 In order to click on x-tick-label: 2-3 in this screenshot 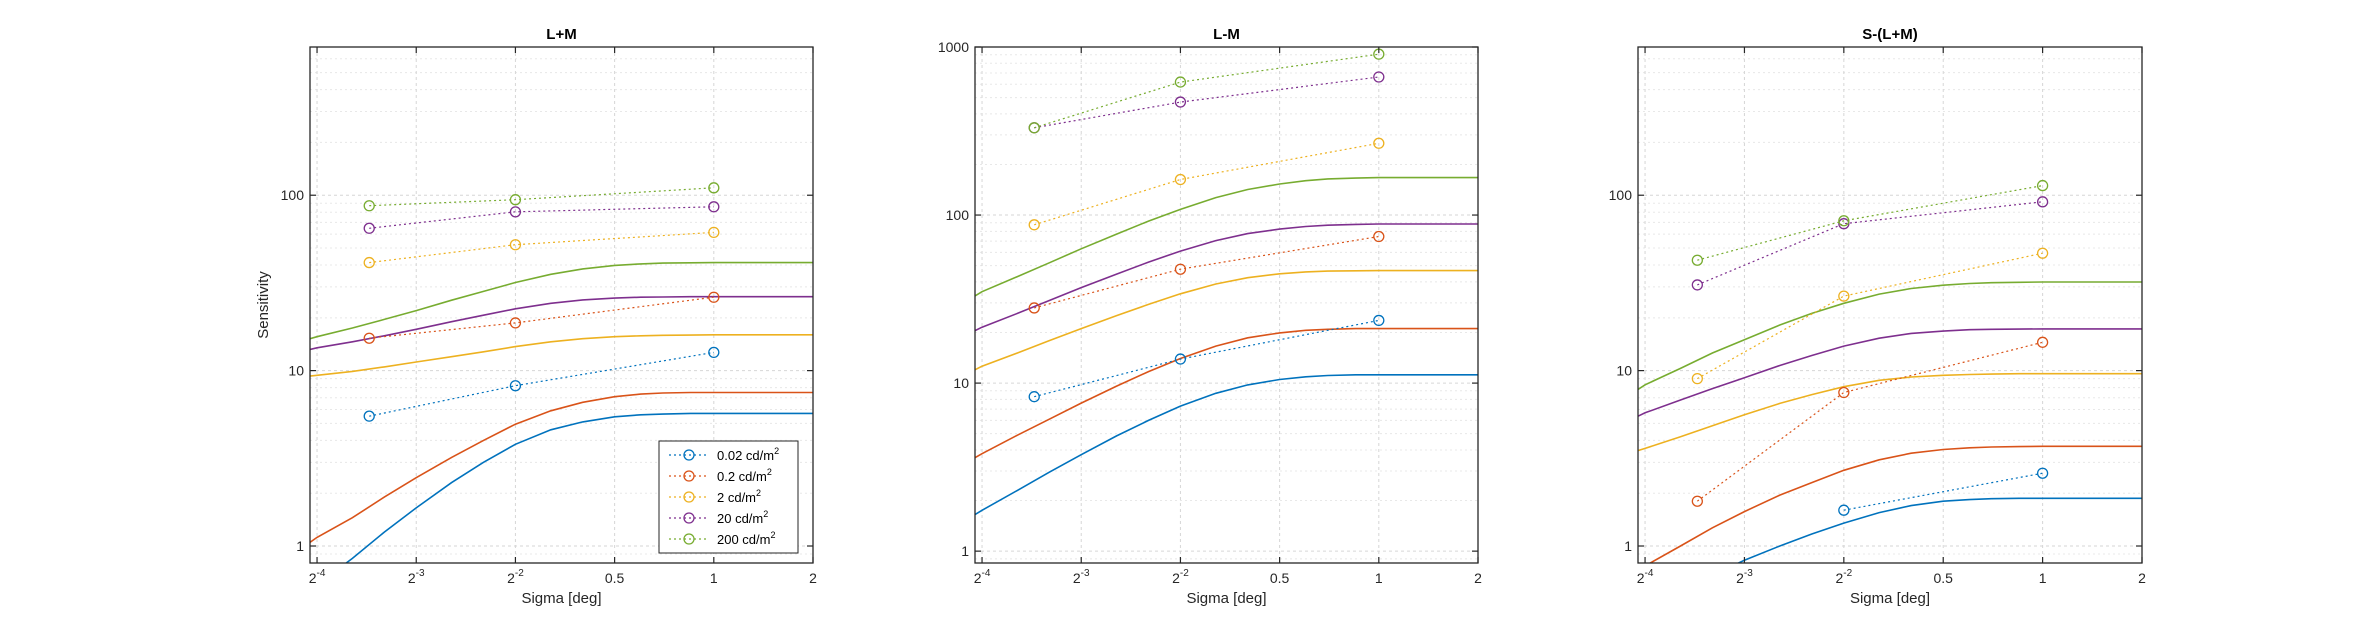, I will do `click(1744, 577)`.